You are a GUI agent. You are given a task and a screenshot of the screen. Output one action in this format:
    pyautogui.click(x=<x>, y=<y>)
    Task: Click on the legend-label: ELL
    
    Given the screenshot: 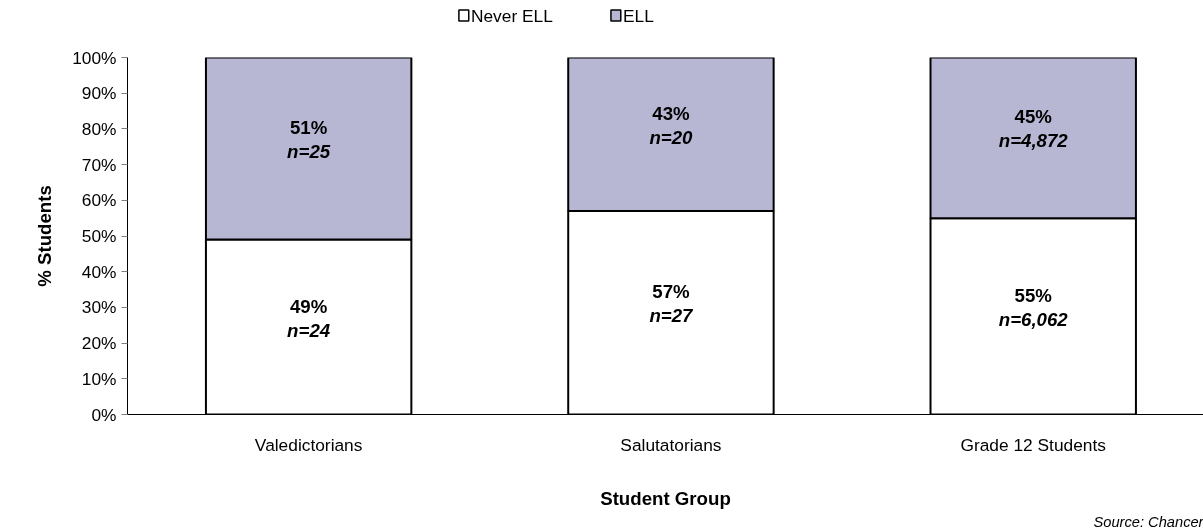 What is the action you would take?
    pyautogui.click(x=639, y=15)
    